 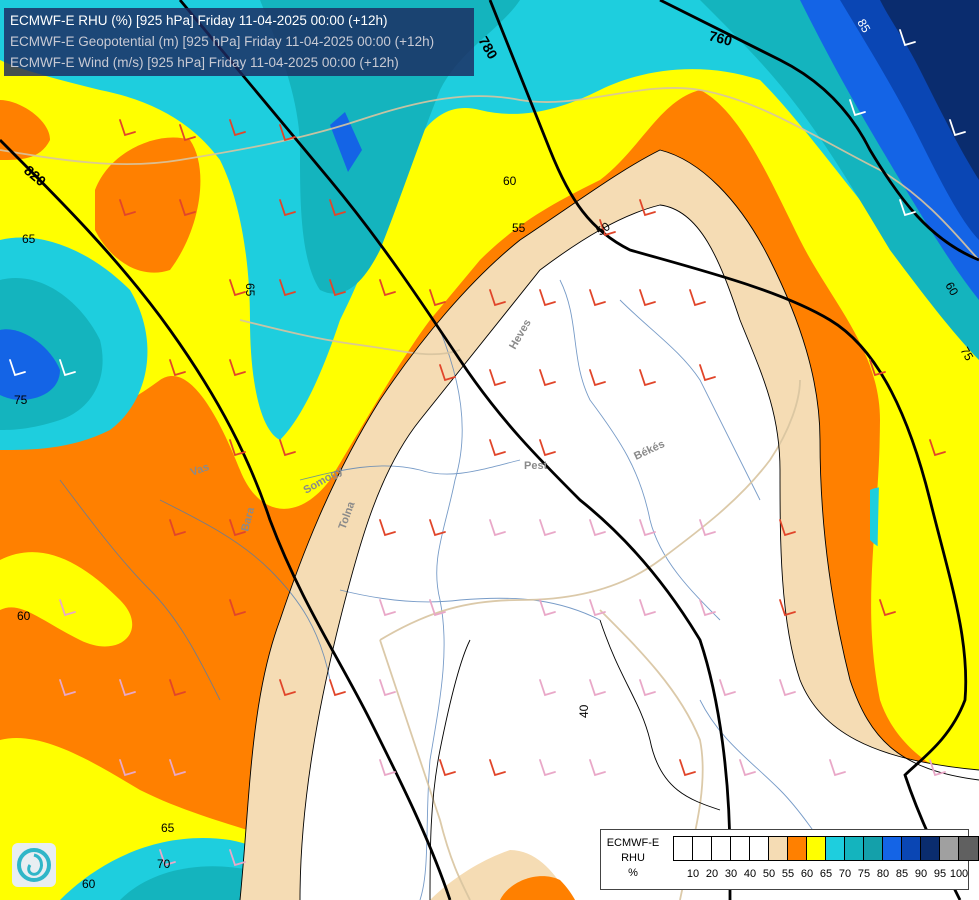 I want to click on legend-tick: 65, so click(x=826, y=874).